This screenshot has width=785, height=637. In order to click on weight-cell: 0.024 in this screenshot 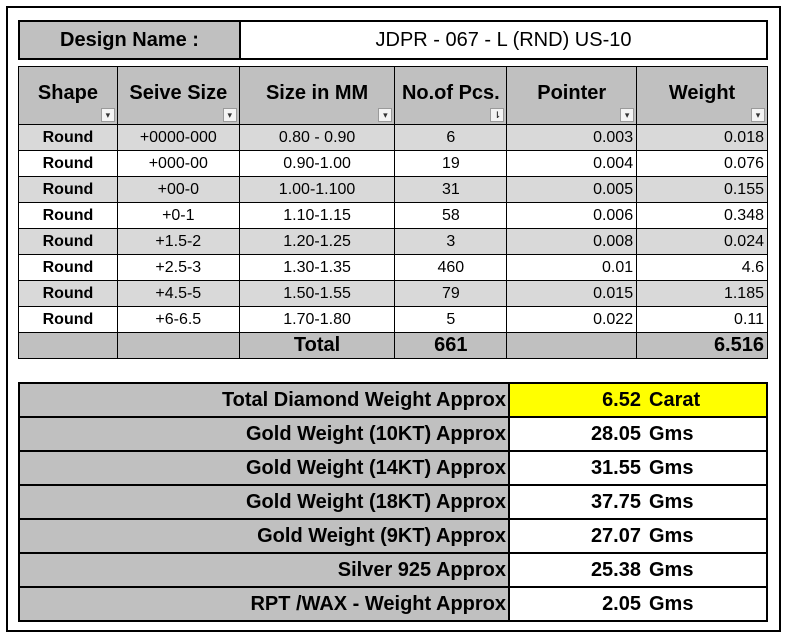, I will do `click(702, 241)`.